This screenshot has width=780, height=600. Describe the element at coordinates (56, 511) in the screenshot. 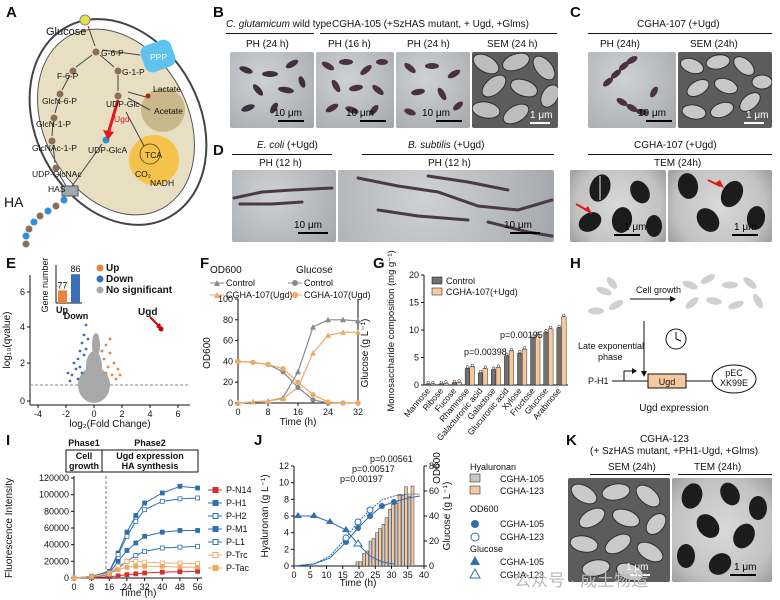

I see `y-tick-label: 80000` at that location.